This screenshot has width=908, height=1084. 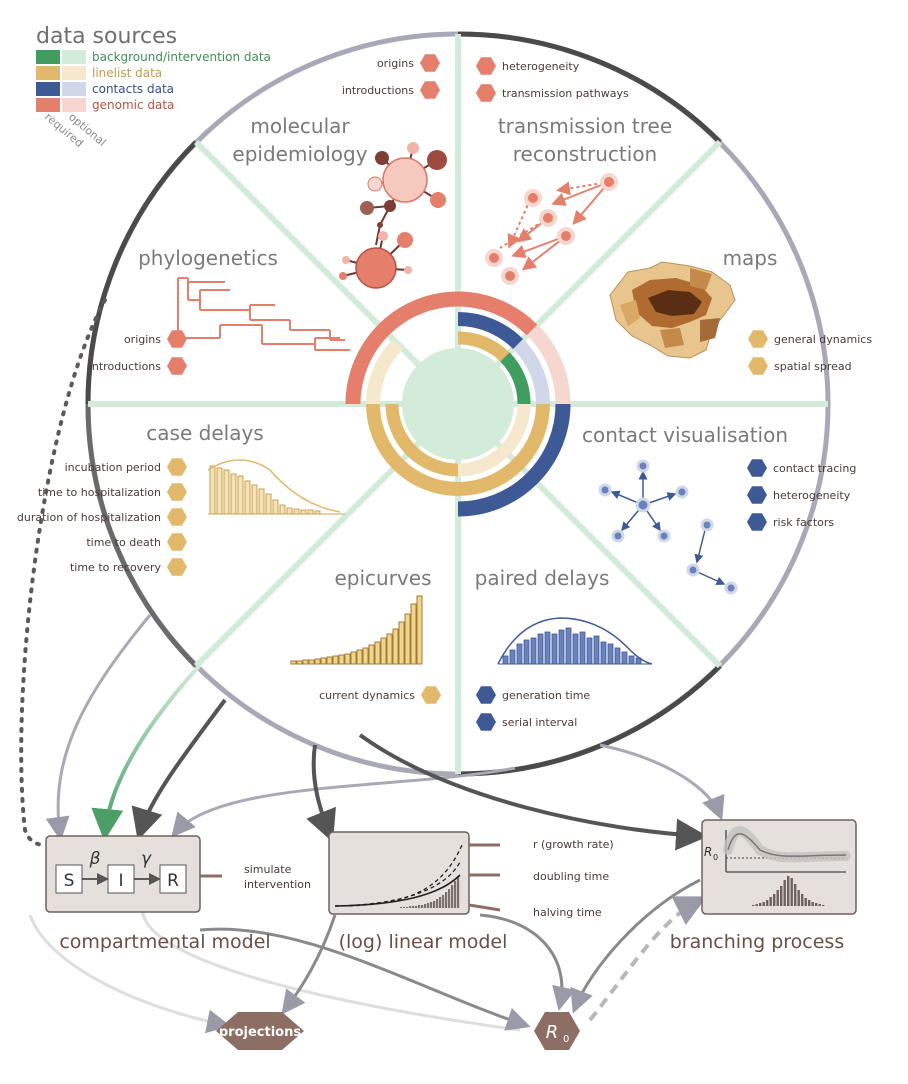 What do you see at coordinates (542, 578) in the screenshot?
I see `paired-delays-title: paired delays` at bounding box center [542, 578].